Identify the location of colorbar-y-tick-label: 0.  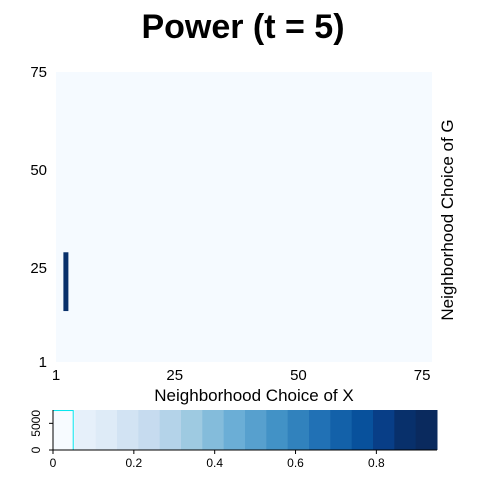
(36, 449).